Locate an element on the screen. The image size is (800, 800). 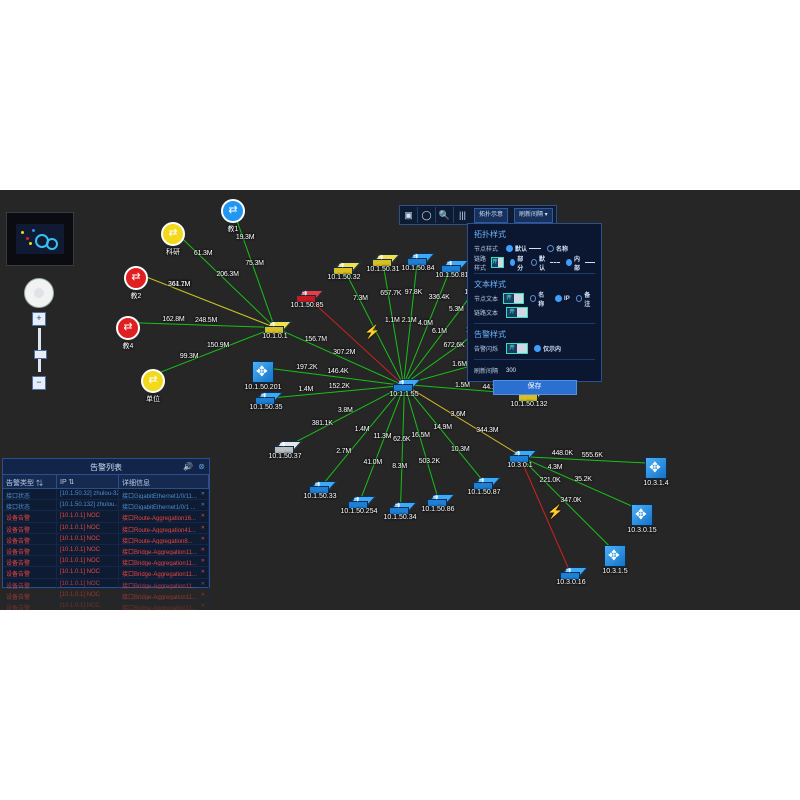
stop-icon: ▣ is located at coordinates (409, 215).